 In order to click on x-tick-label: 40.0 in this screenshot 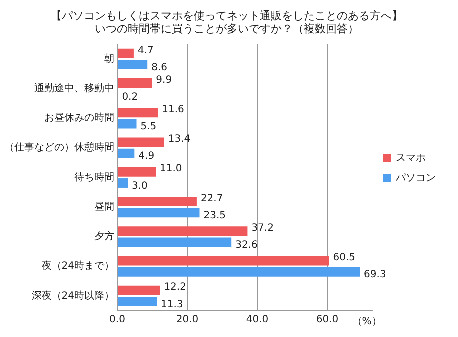, I will do `click(257, 320)`.